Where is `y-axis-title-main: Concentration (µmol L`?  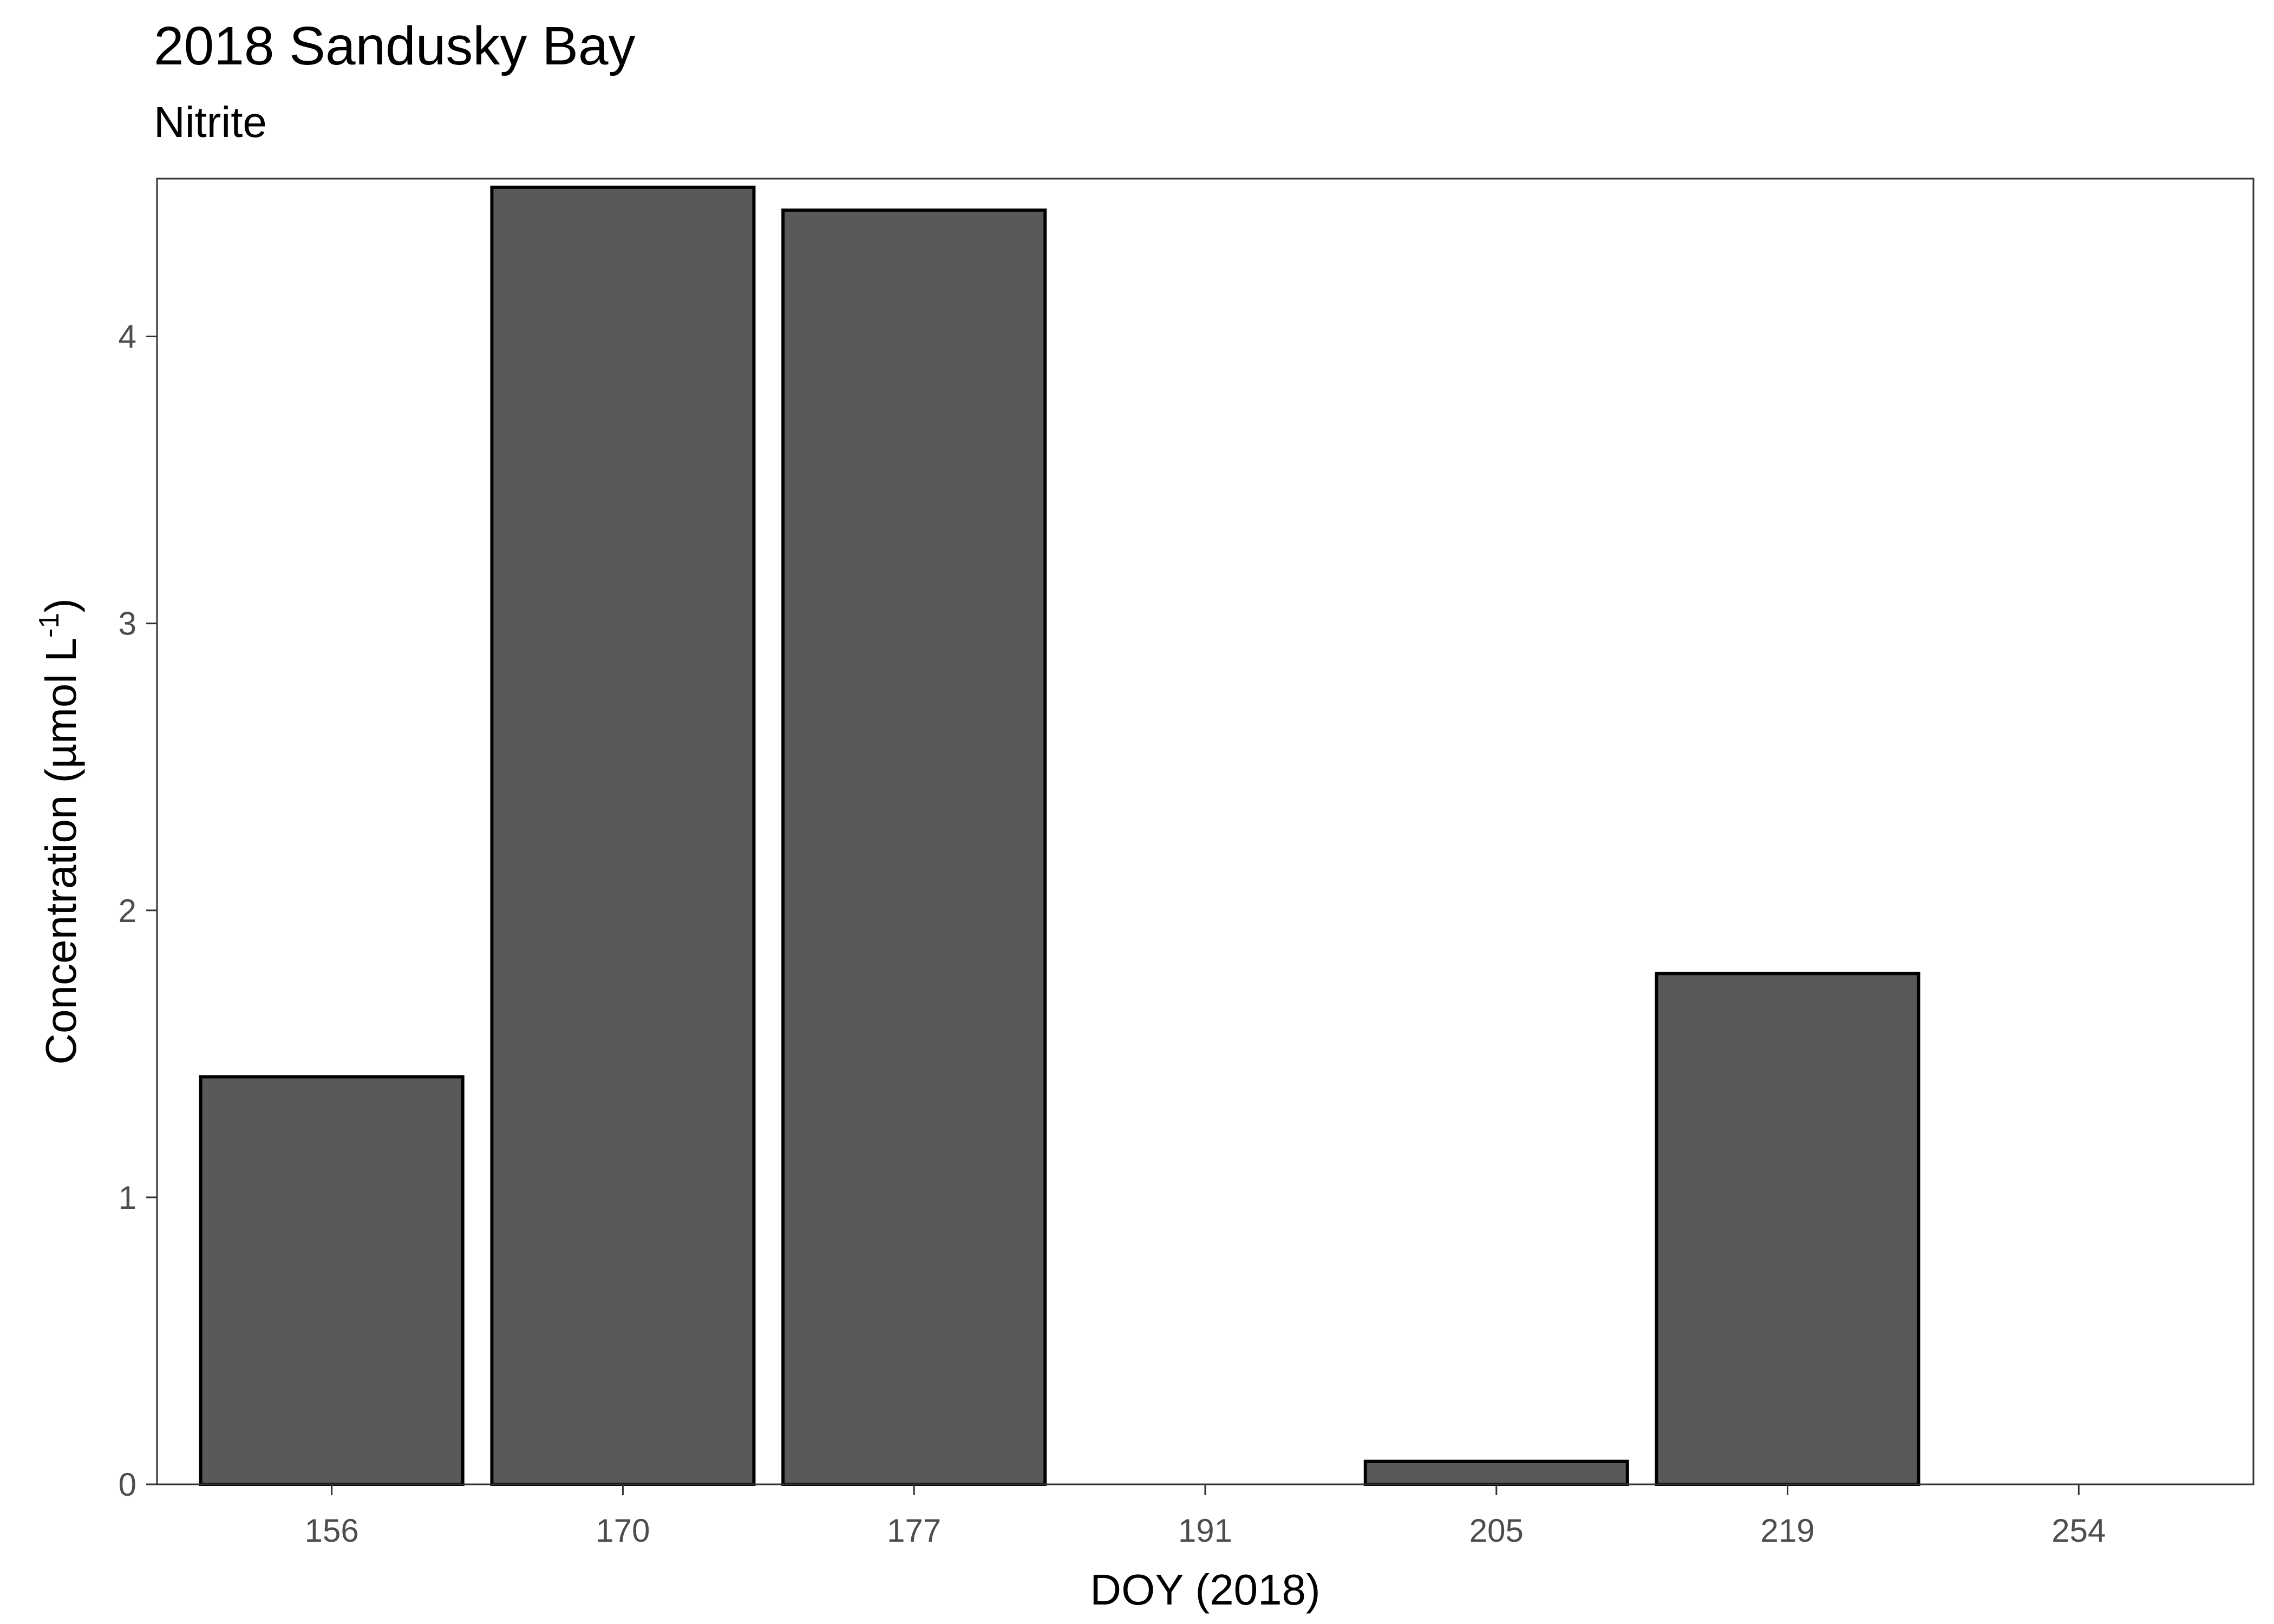 y-axis-title-main: Concentration (µmol L is located at coordinates (61, 851).